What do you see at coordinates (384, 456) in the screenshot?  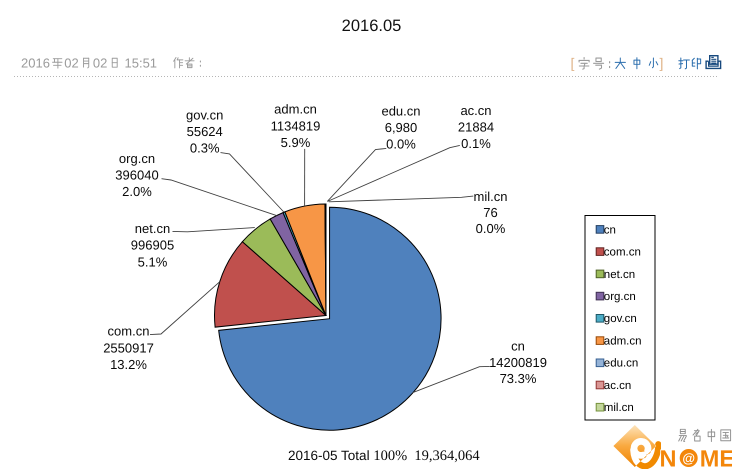 I see `svg-text: 2016-05 Total 100% 19,364,064` at bounding box center [384, 456].